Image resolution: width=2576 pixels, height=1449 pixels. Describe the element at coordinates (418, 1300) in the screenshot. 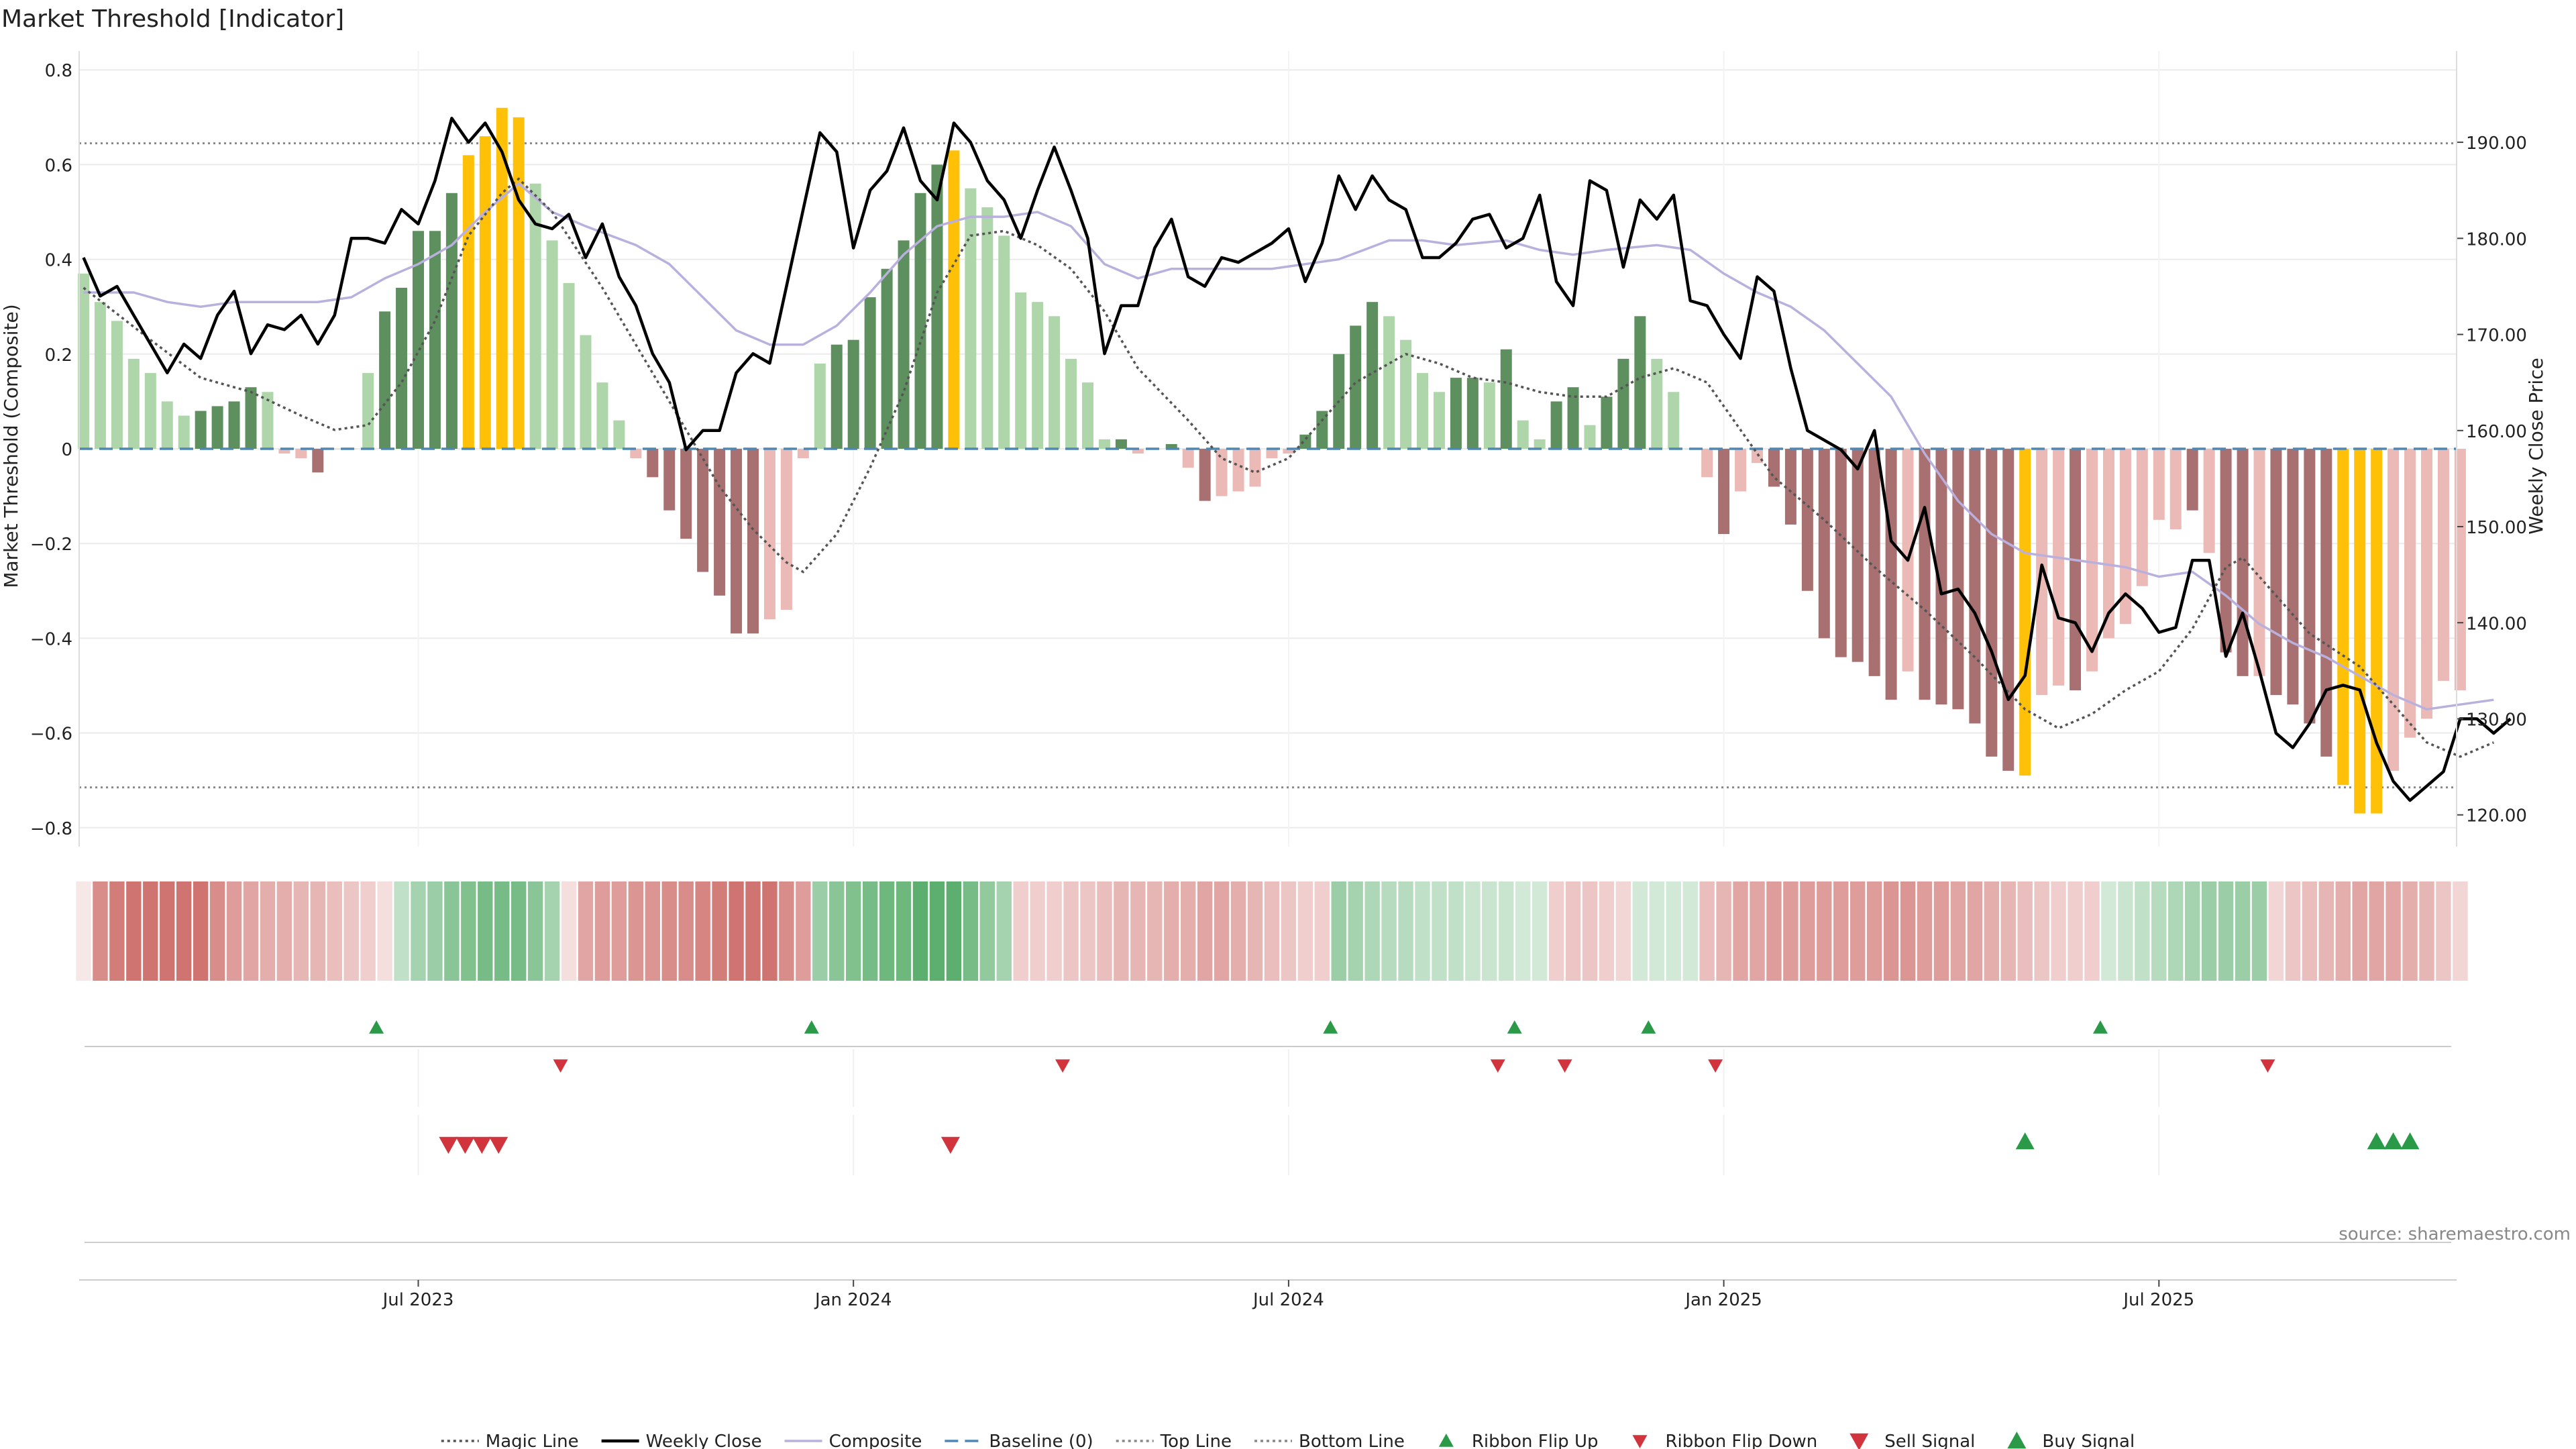

I see `x-tick-label: Jul 2023` at that location.